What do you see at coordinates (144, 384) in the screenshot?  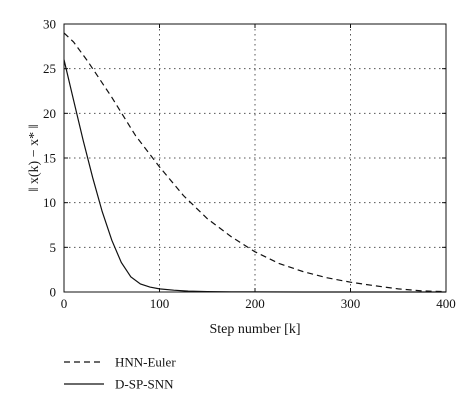 I see `legend-label: D-SP-SNN` at bounding box center [144, 384].